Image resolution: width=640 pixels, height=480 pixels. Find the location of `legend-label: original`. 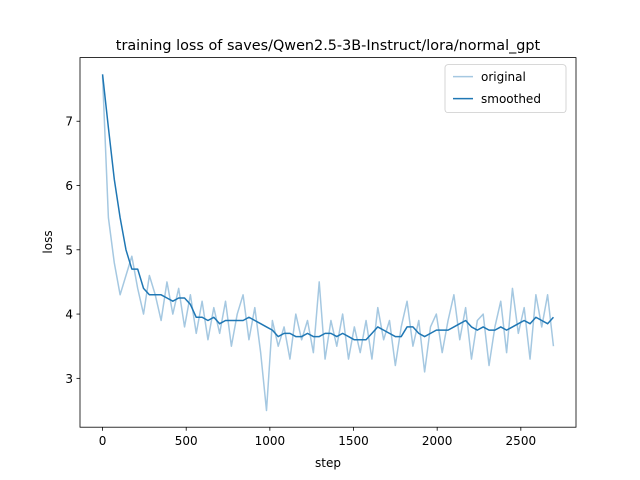

legend-label: original is located at coordinates (503, 77).